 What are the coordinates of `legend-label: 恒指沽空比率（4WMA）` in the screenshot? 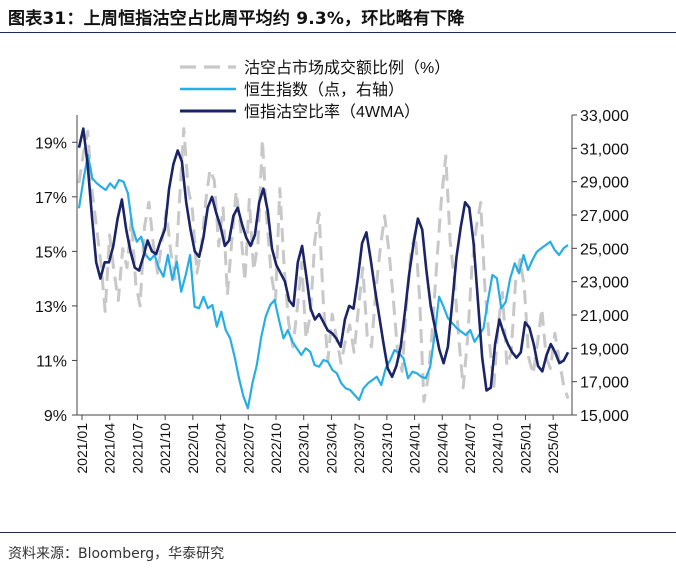 It's located at (332, 112).